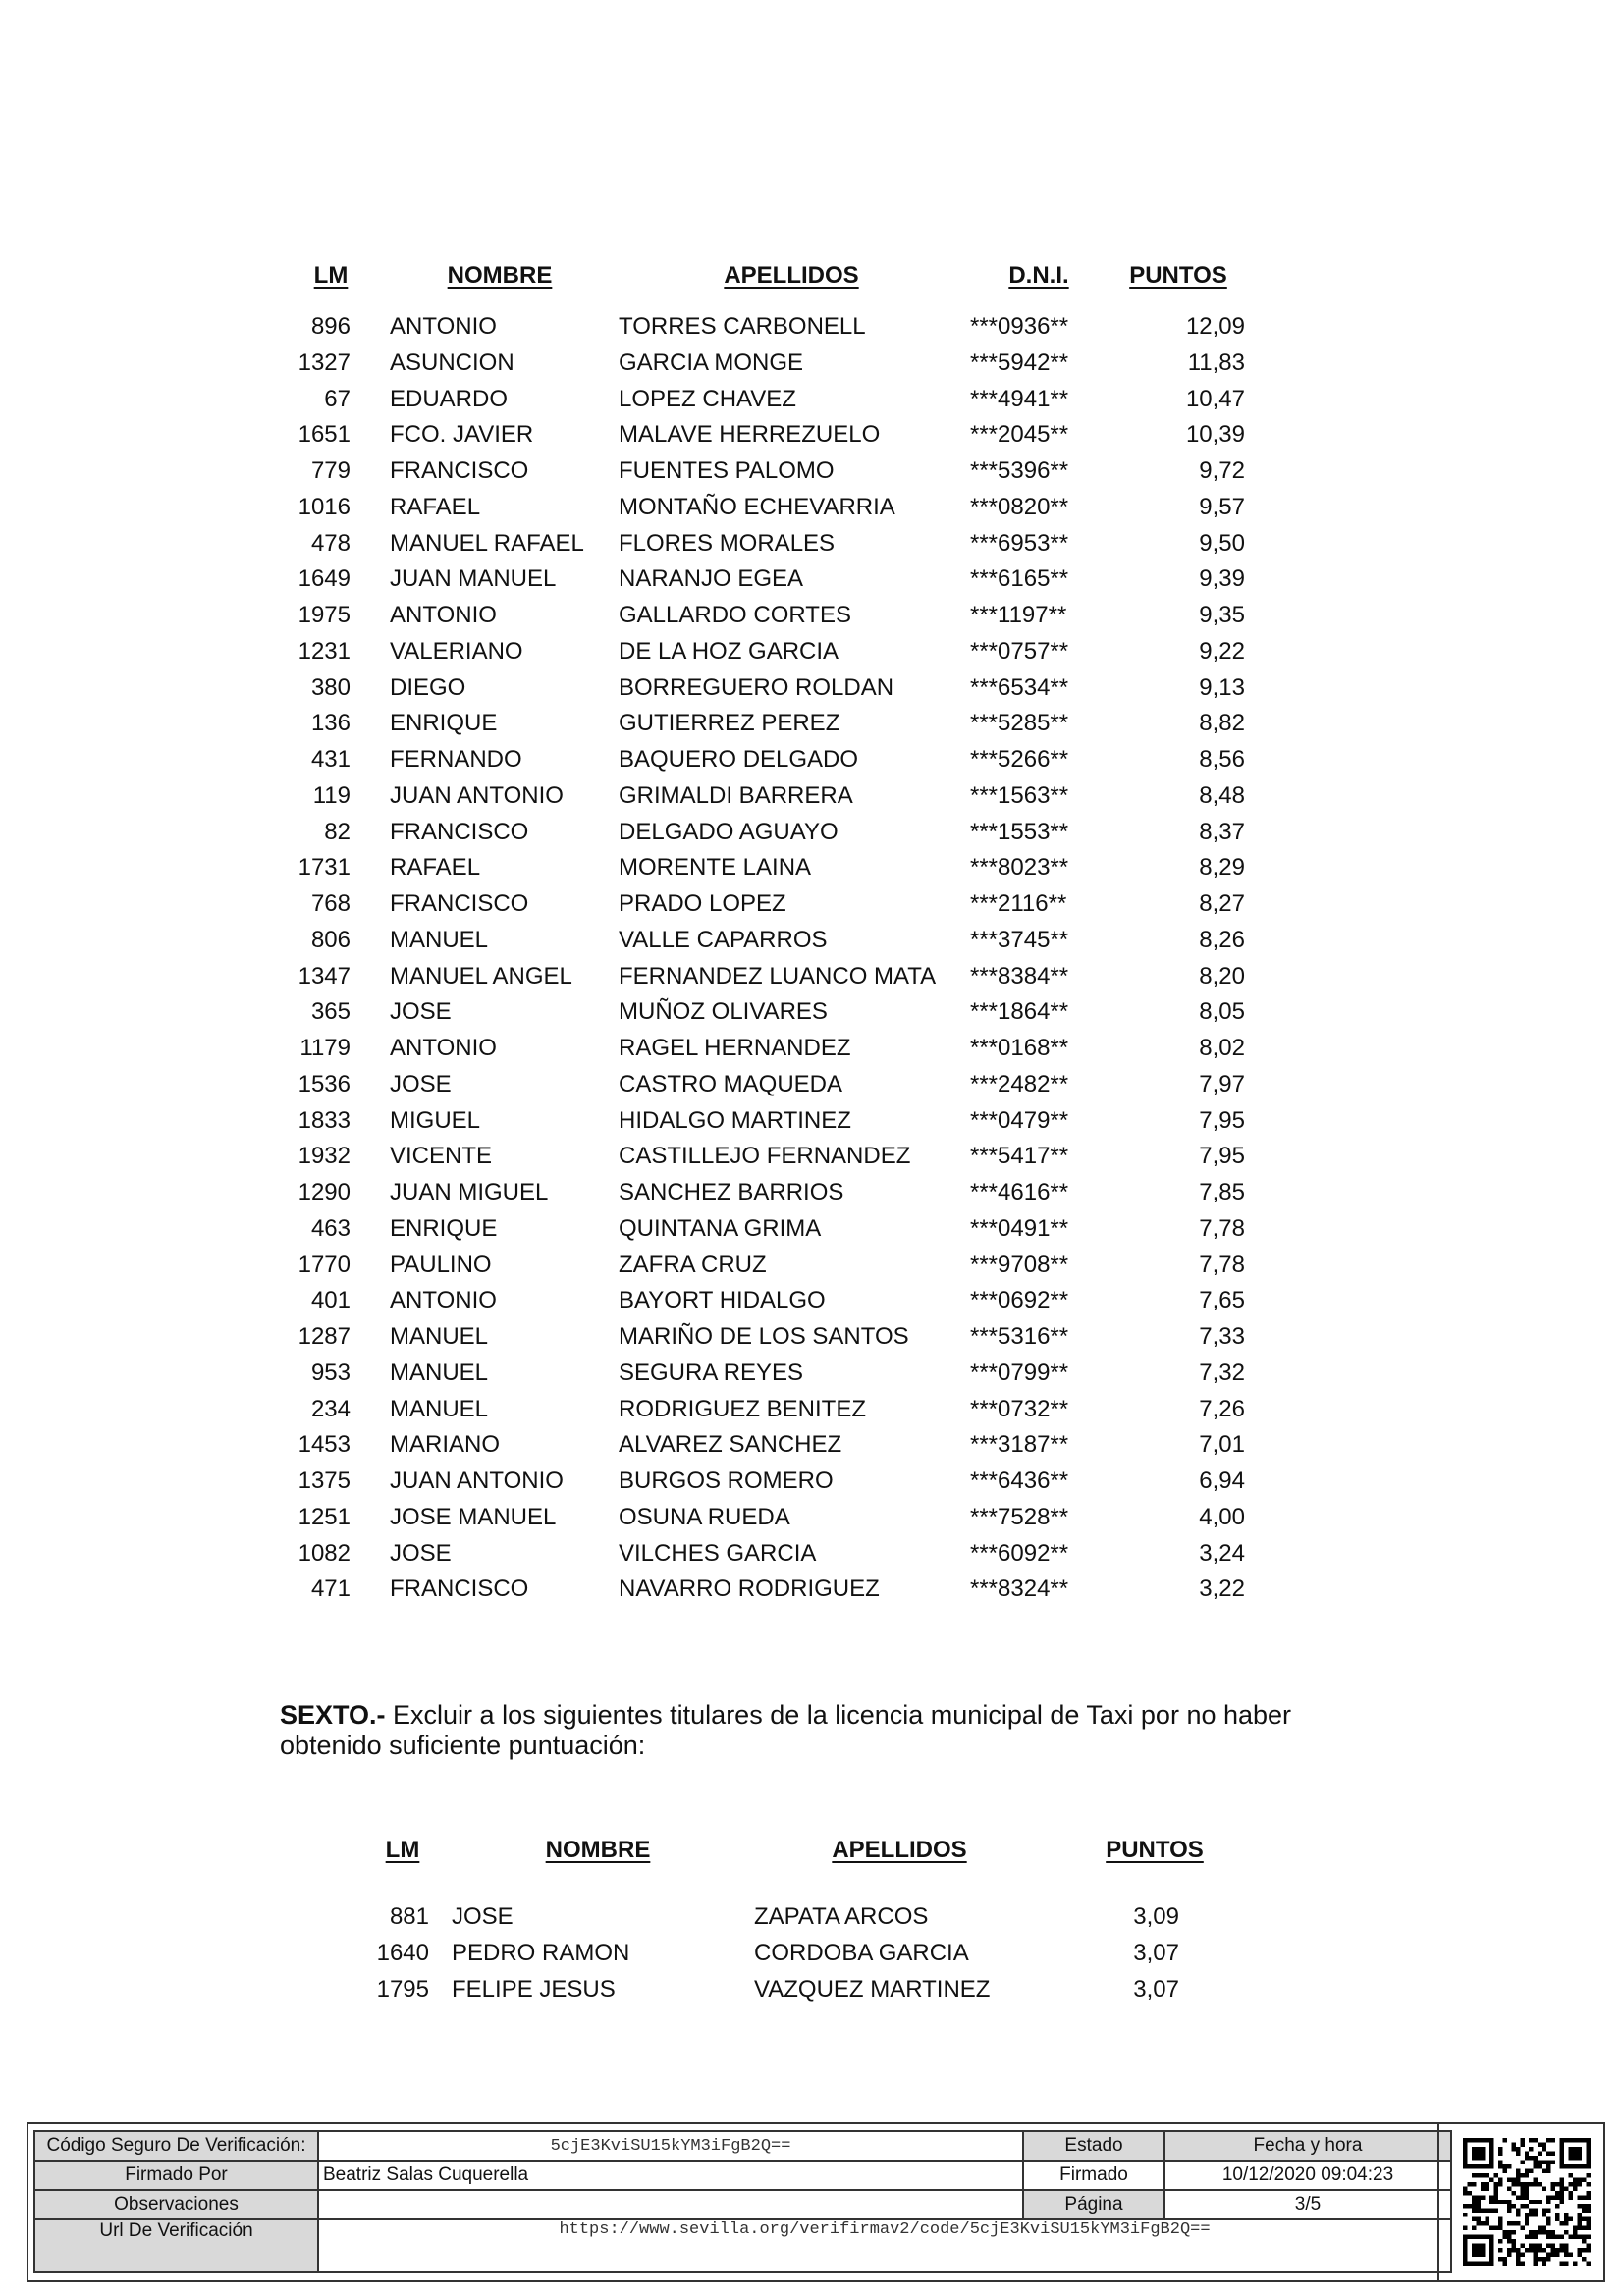 The width and height of the screenshot is (1623, 2296). What do you see at coordinates (1222, 1372) in the screenshot?
I see `cell-puntos: 7,32` at bounding box center [1222, 1372].